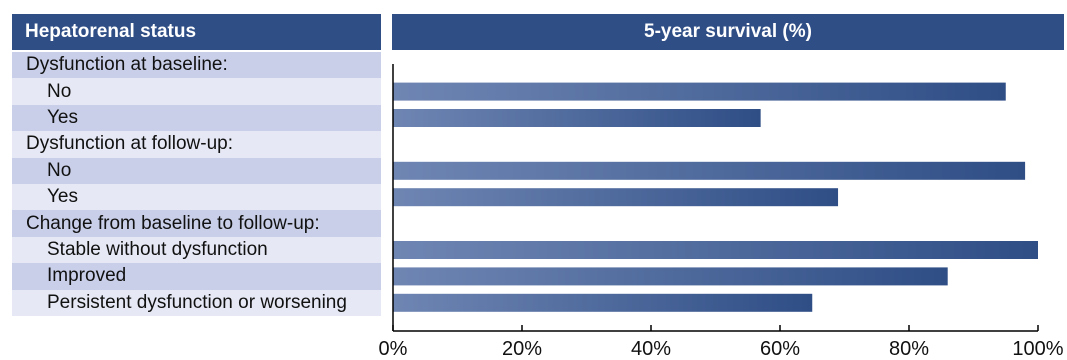 Image resolution: width=1067 pixels, height=360 pixels. I want to click on x-tick-label: 40%, so click(651, 349).